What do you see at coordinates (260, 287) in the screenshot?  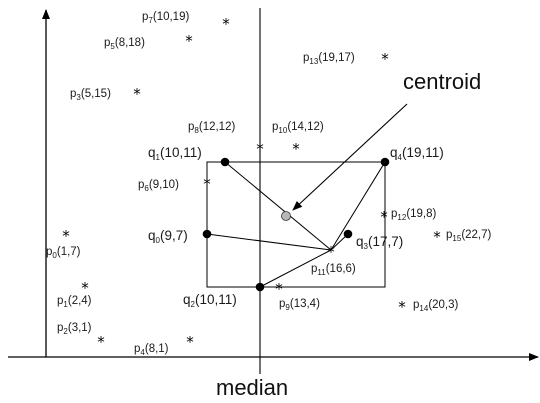 I see `q2-marker` at bounding box center [260, 287].